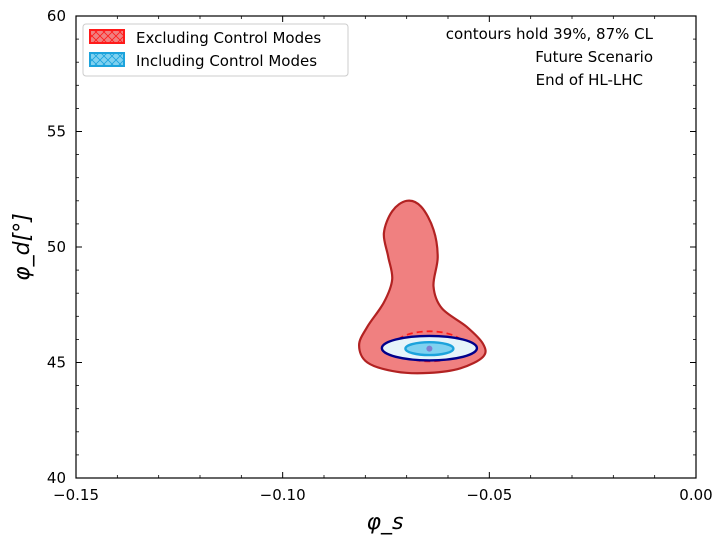 This screenshot has height=550, width=723. What do you see at coordinates (550, 34) in the screenshot?
I see `annotation-contours: contours hold 39%, 87% CL` at bounding box center [550, 34].